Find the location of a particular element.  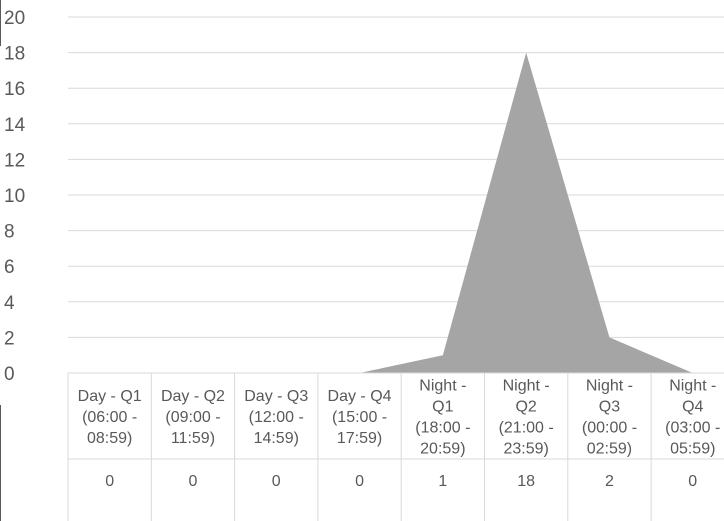

category-label: (18:00 - is located at coordinates (442, 428).